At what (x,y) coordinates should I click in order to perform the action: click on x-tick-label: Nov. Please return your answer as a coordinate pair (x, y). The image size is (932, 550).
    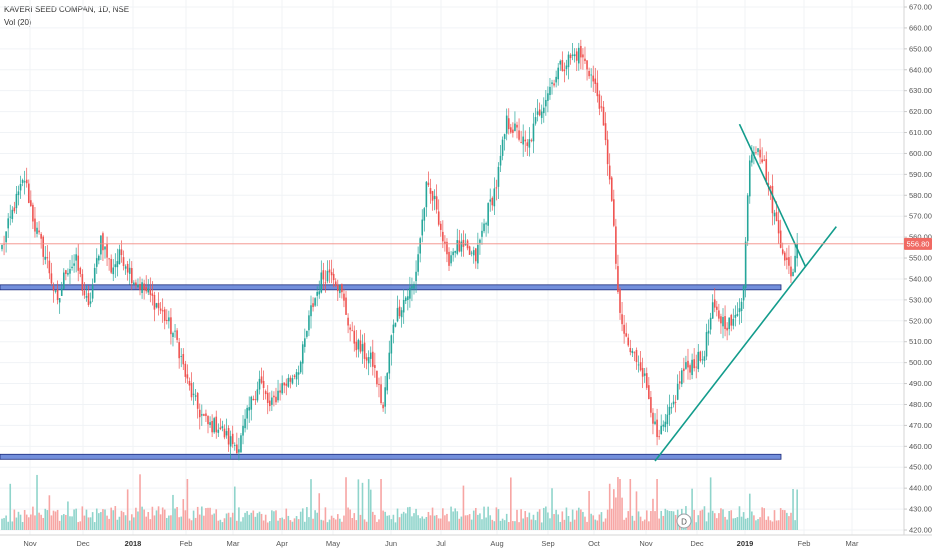
    Looking at the image, I should click on (646, 543).